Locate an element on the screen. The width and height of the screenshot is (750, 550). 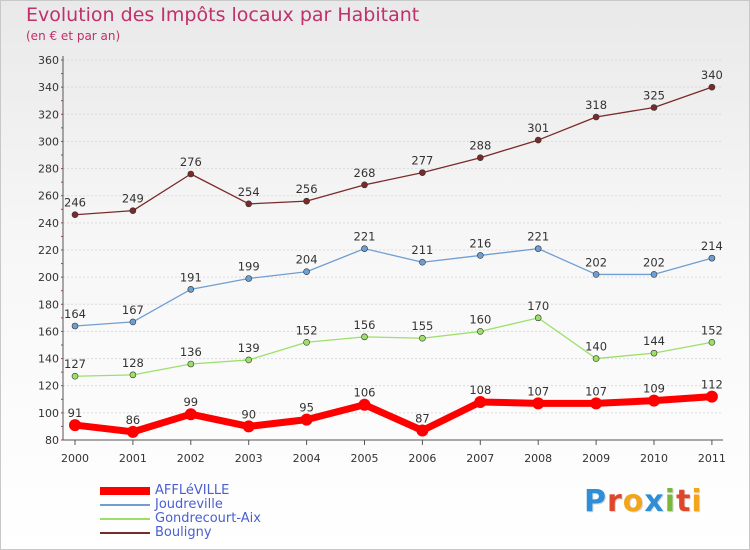
data-label: 199 is located at coordinates (249, 267).